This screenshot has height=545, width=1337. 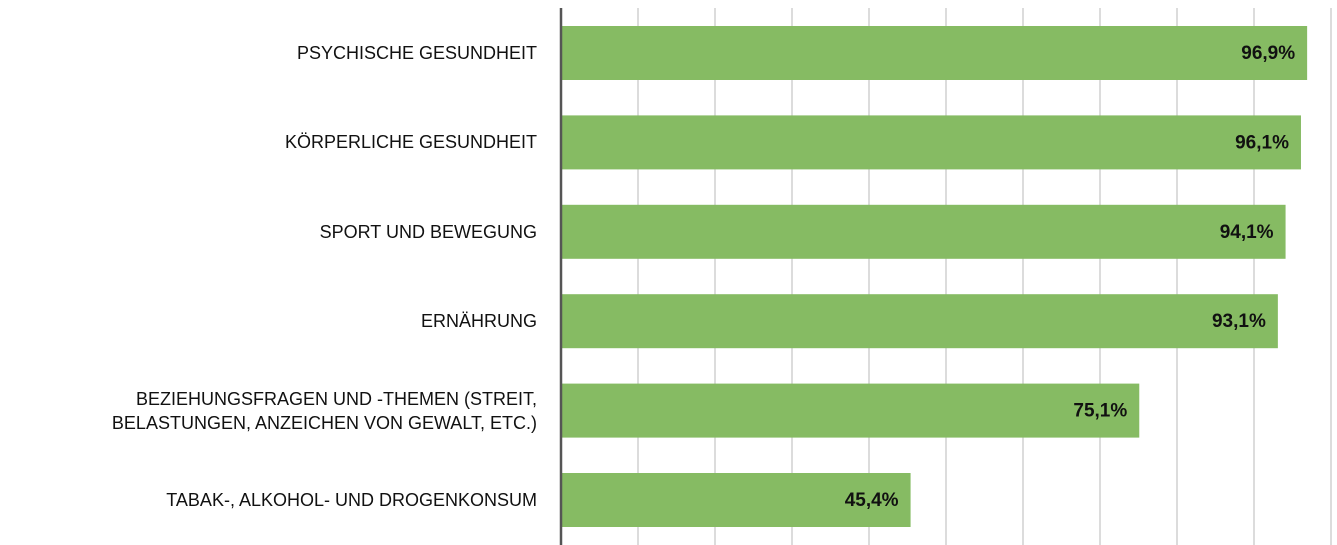 What do you see at coordinates (410, 142) in the screenshot?
I see `category-text: KÖRPERLICHE GESUNDHEIT` at bounding box center [410, 142].